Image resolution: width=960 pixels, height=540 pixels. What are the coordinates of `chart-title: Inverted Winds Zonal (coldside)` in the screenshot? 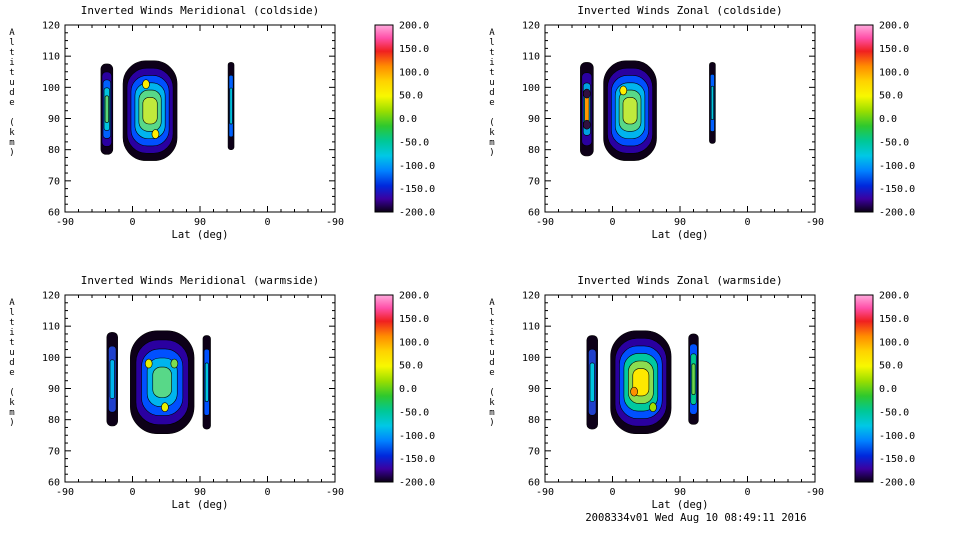 It's located at (680, 10).